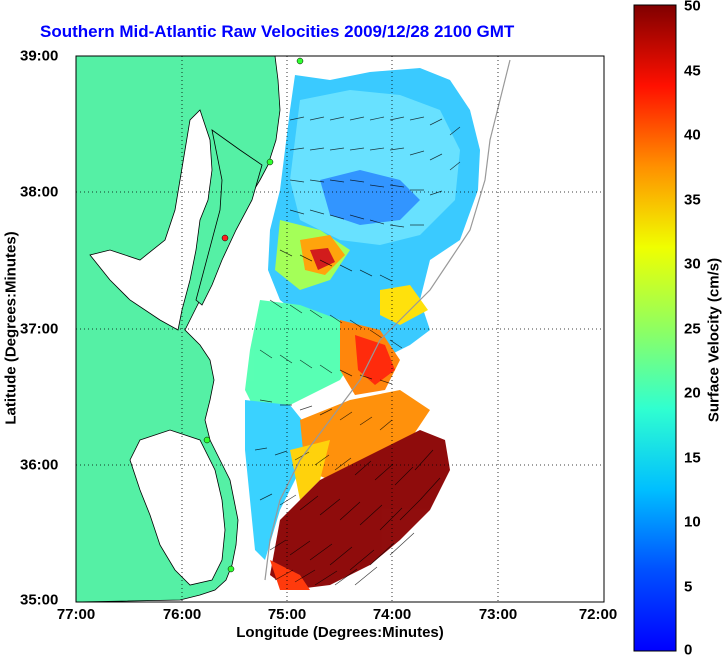 The height and width of the screenshot is (659, 724). What do you see at coordinates (39, 56) in the screenshot?
I see `y-tick-label: 39:00` at bounding box center [39, 56].